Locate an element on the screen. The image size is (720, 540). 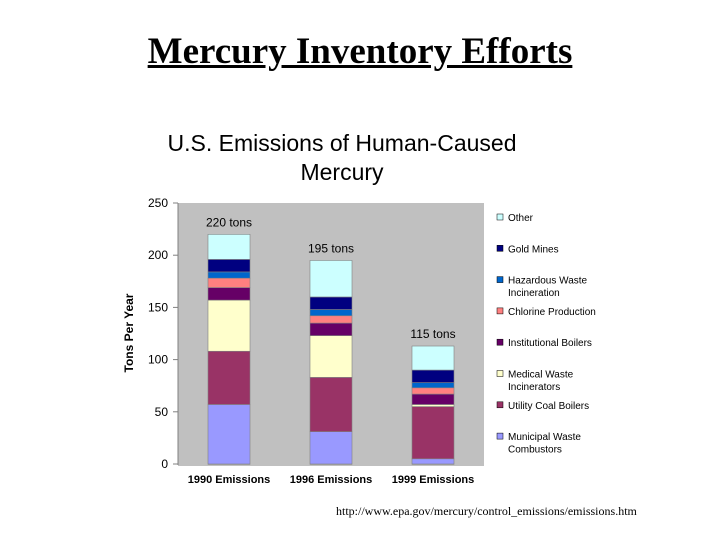
y-tick-label: 250 is located at coordinates (158, 203).